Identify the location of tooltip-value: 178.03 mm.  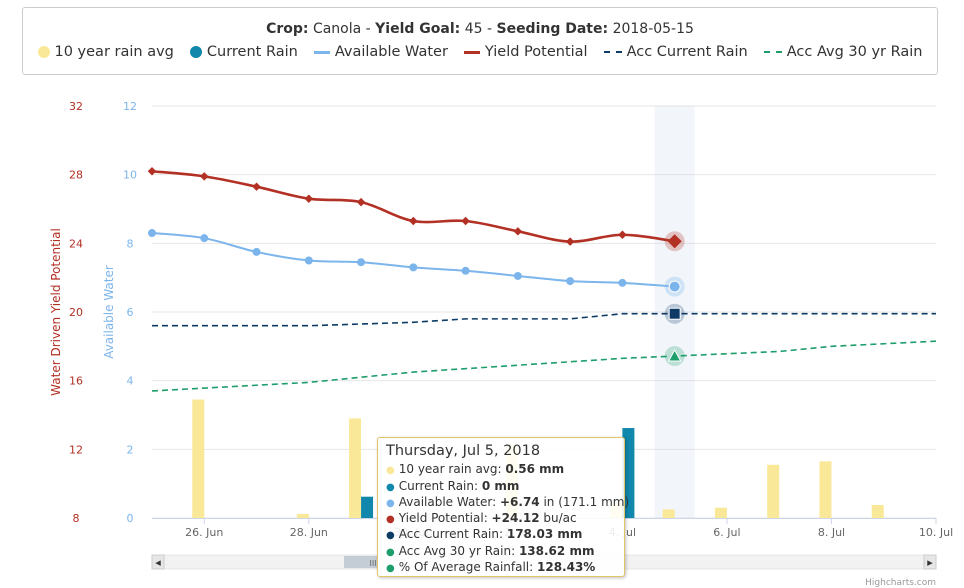
(544, 534).